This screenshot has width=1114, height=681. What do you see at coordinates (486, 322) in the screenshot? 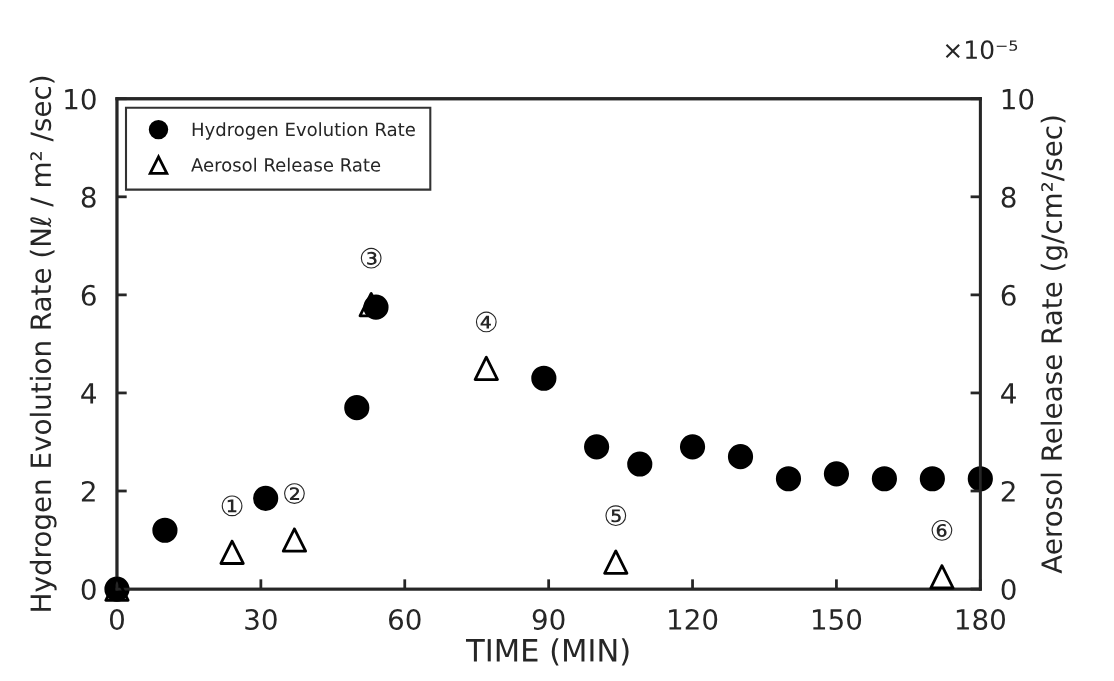
I see `annotation: ④` at bounding box center [486, 322].